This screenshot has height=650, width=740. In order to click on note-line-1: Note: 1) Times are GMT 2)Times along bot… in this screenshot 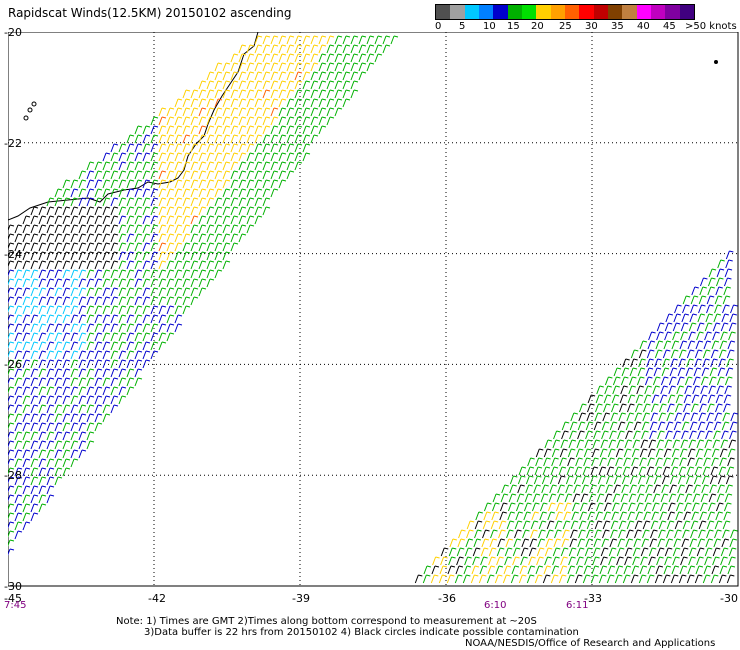, I will do `click(326, 621)`.